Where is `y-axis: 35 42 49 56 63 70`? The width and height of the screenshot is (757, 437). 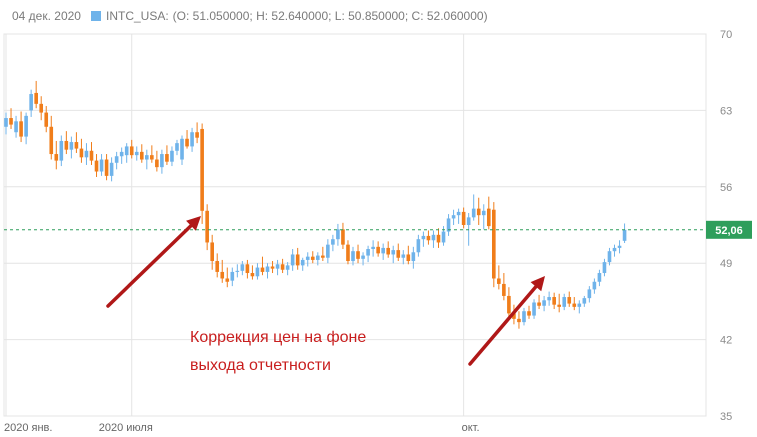
y-axis: 35 42 49 56 63 70 is located at coordinates (726, 226).